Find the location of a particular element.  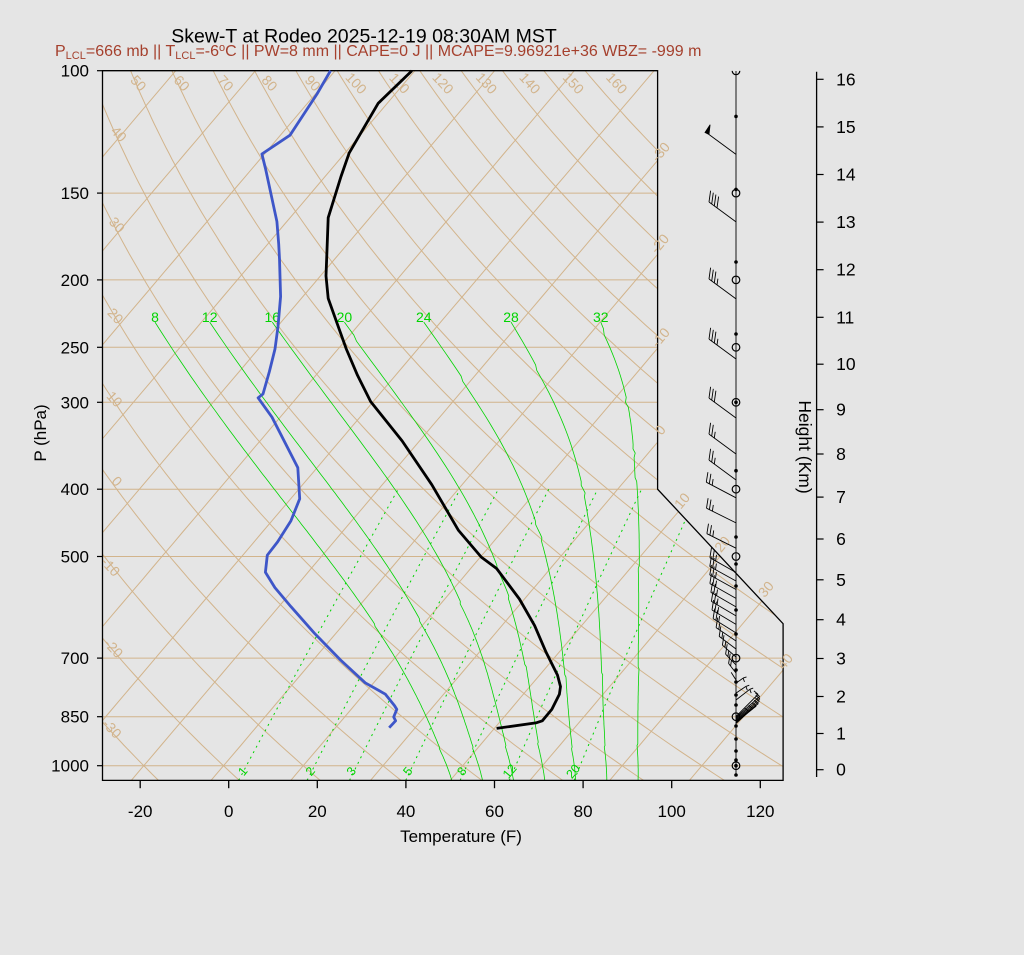

svg-text: 80 is located at coordinates (583, 811).